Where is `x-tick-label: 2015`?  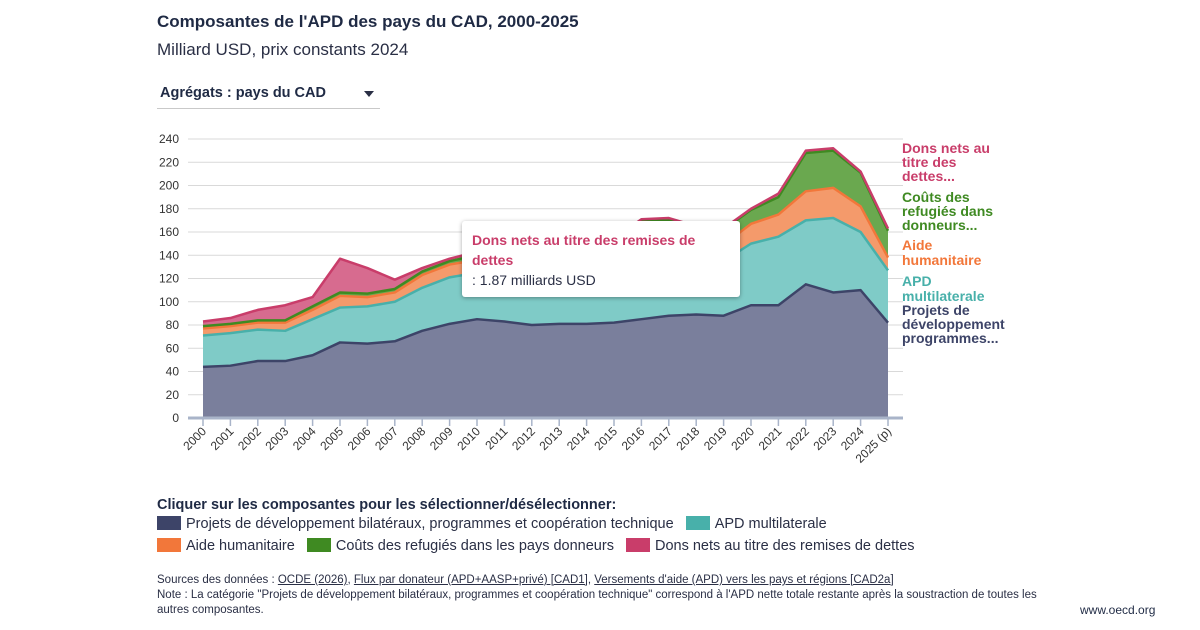 x-tick-label: 2015 is located at coordinates (605, 438).